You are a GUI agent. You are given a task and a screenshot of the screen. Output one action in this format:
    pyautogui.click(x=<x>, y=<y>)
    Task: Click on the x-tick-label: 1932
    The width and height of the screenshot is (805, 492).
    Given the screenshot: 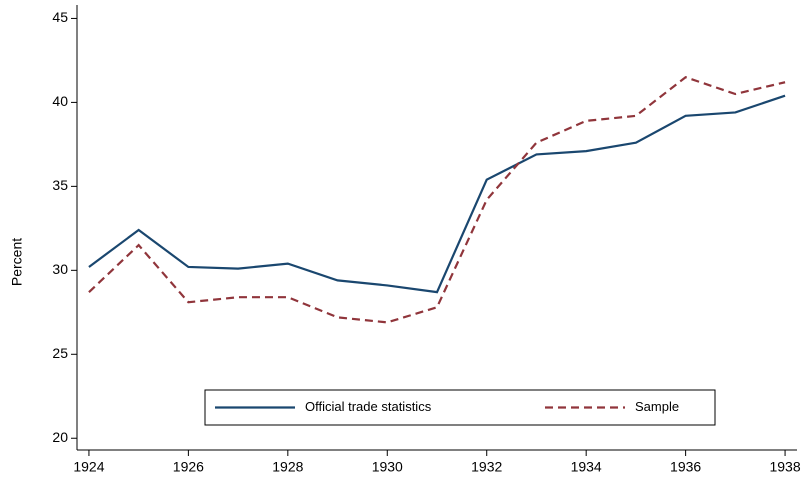 What is the action you would take?
    pyautogui.click(x=486, y=467)
    